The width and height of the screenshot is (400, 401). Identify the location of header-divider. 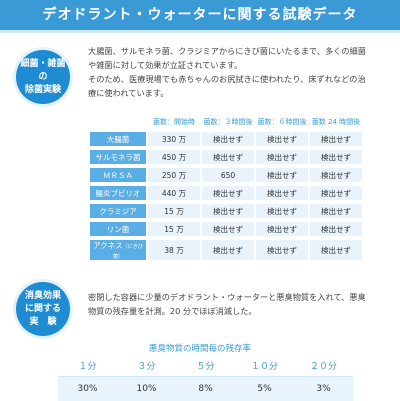
(200, 31).